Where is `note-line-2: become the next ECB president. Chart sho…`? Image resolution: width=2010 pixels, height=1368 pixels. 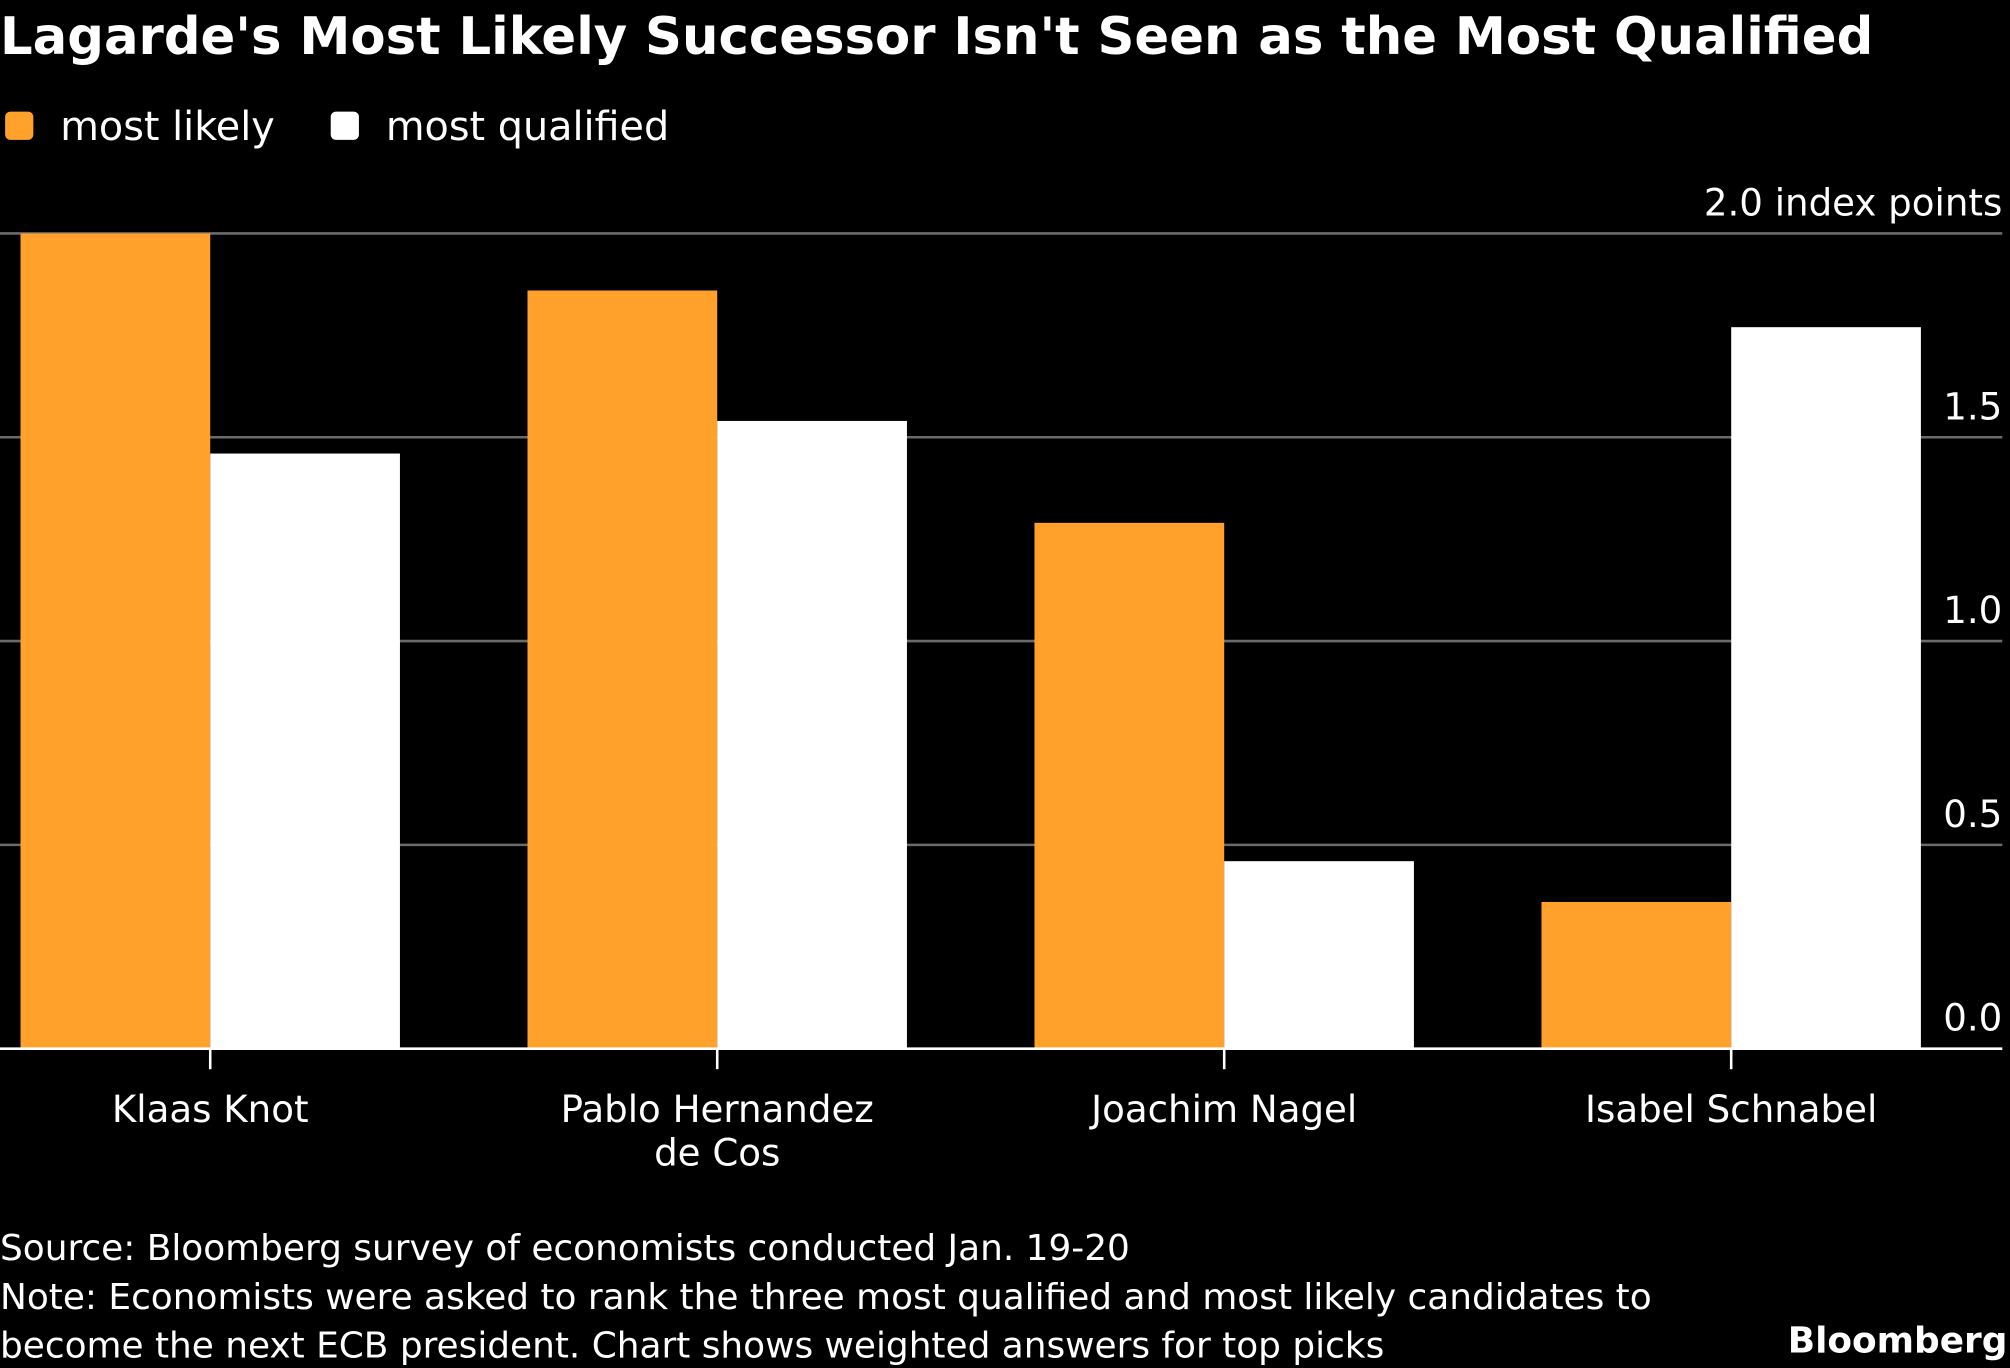 note-line-2: become the next ECB president. Chart sho… is located at coordinates (692, 1346).